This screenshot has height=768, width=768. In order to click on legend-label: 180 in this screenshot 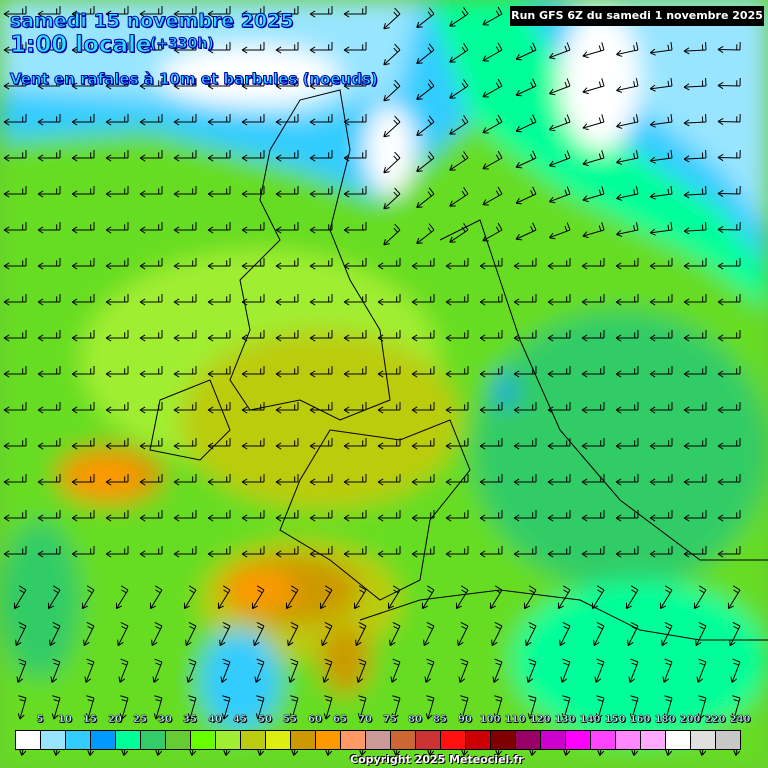, I will do `click(665, 719)`.